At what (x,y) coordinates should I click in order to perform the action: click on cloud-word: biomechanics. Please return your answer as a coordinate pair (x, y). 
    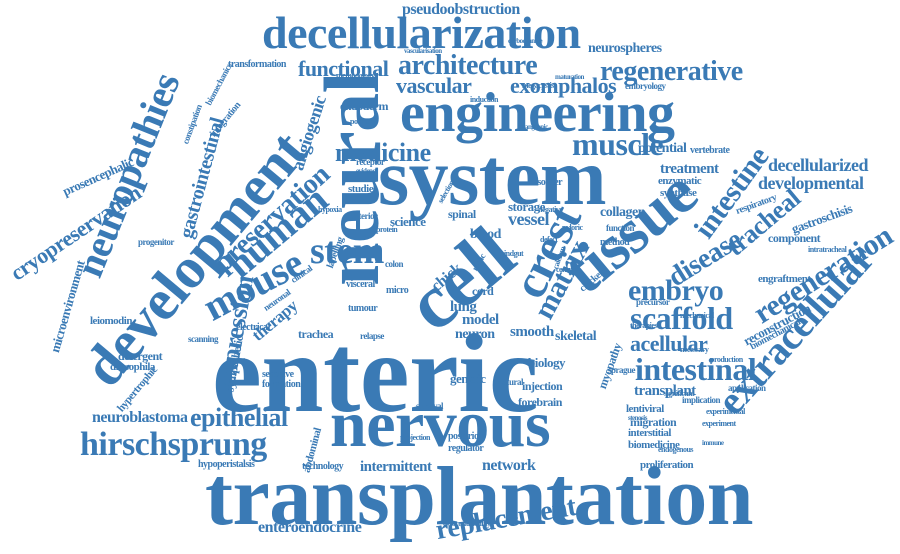
    Looking at the image, I should click on (218, 84).